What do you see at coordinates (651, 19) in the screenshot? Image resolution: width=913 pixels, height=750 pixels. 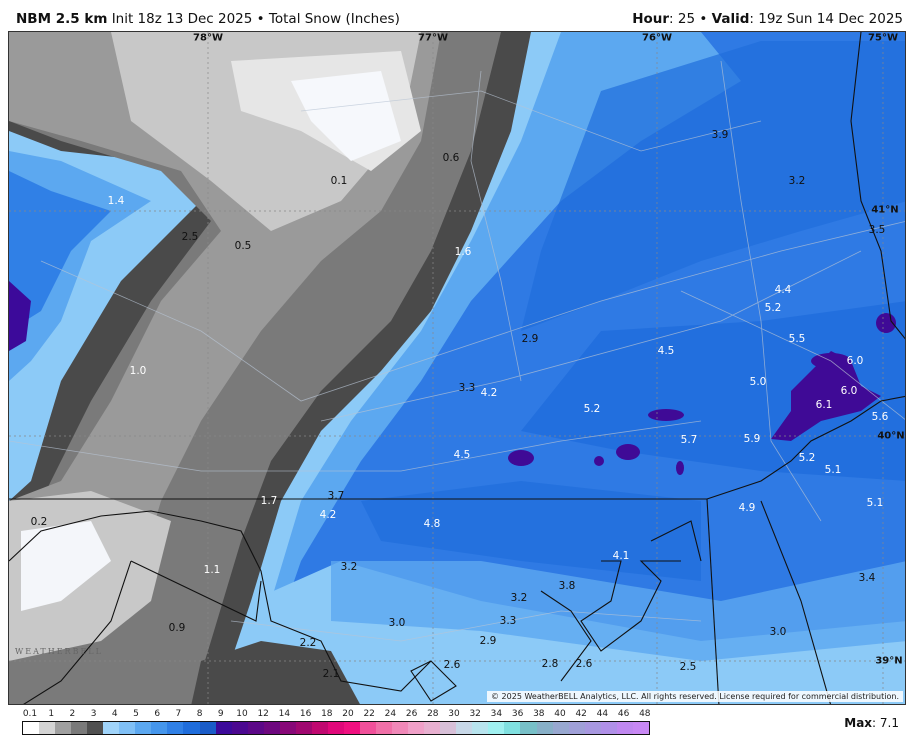 I see `hour-label: Hour` at bounding box center [651, 19].